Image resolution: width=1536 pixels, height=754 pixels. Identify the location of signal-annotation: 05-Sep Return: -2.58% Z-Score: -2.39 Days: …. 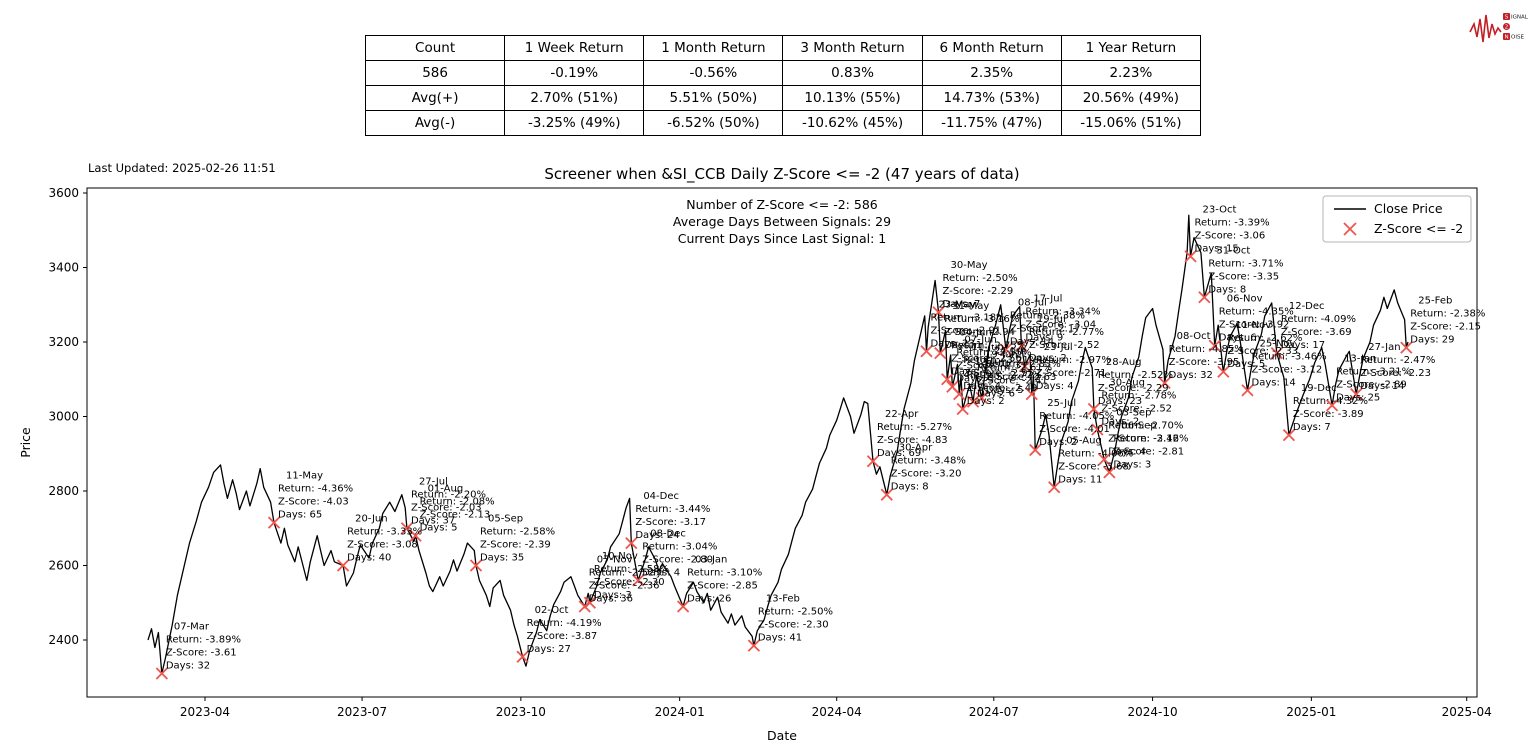
(517, 539).